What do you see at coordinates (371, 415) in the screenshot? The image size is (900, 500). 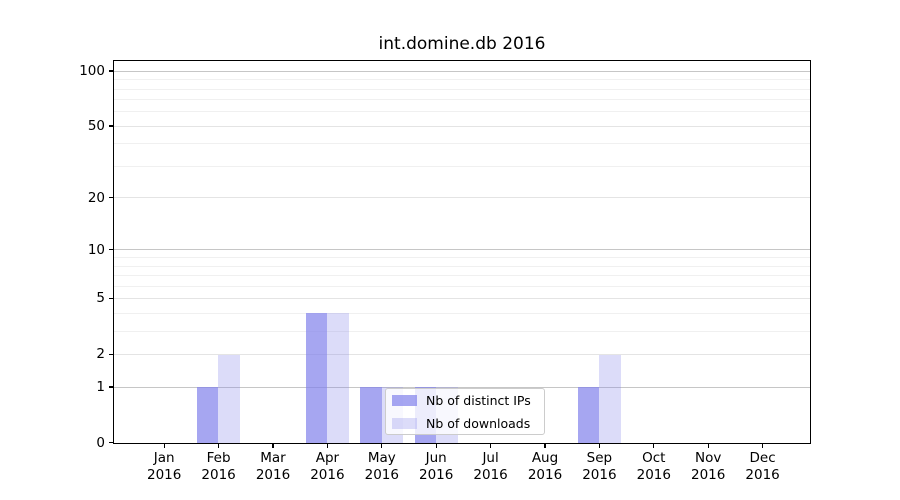 I see `bar-distinct-ips-may` at bounding box center [371, 415].